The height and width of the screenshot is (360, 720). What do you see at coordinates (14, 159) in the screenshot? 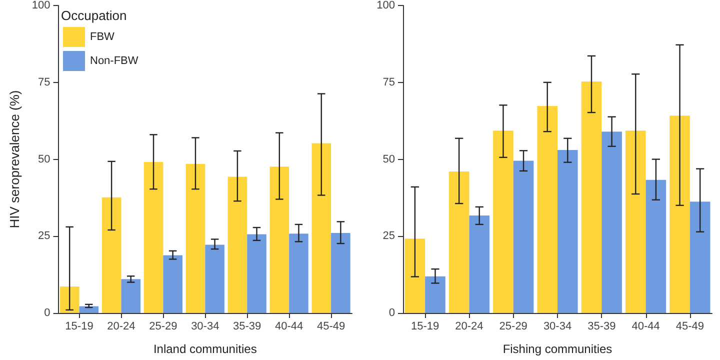
I see `y-axis-title: HIV seroprevalence (%)` at bounding box center [14, 159].